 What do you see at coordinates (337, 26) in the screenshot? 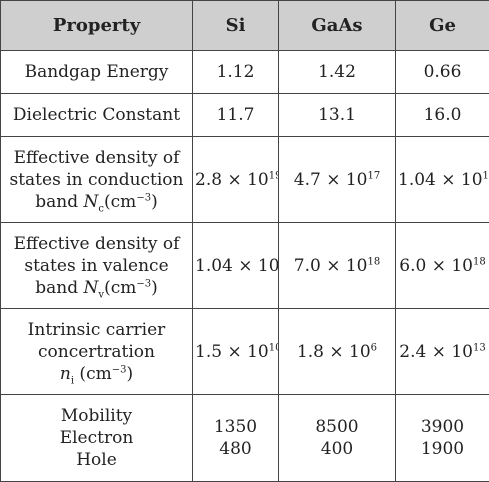
I see `header-gaas: GaAs` at bounding box center [337, 26].